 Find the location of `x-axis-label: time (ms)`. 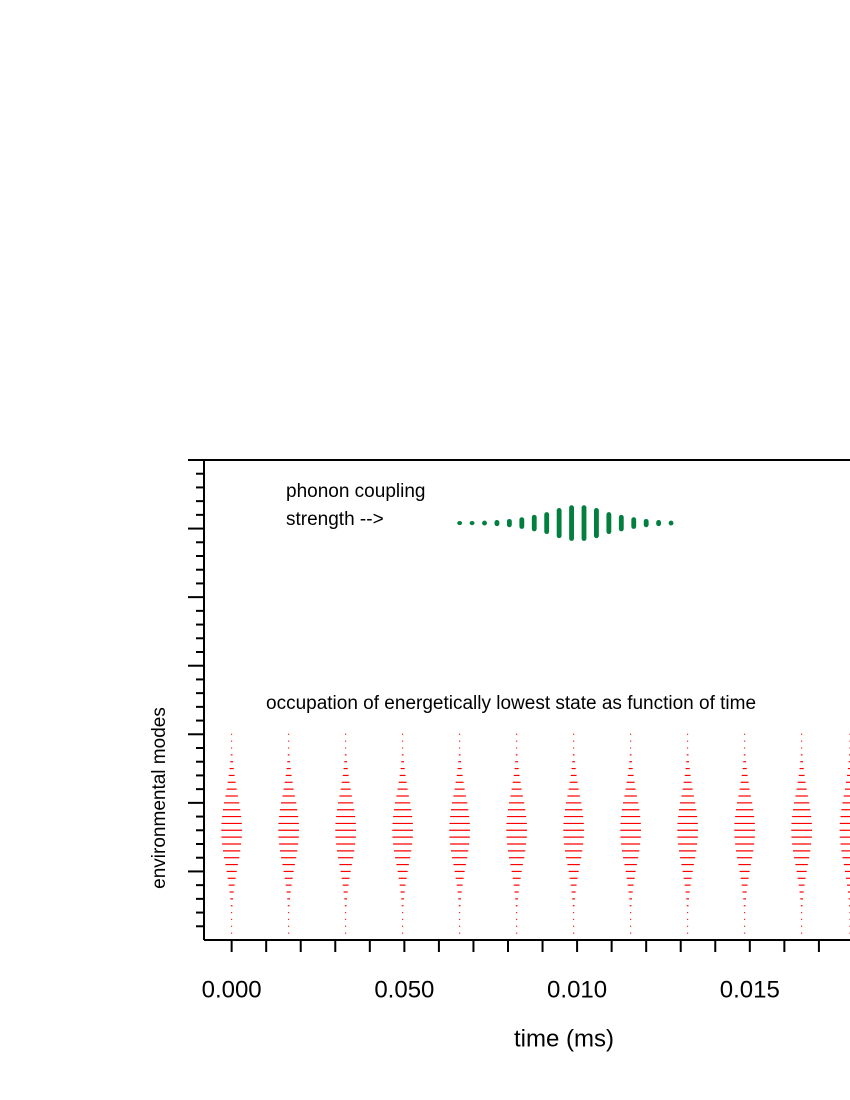

x-axis-label: time (ms) is located at coordinates (564, 1038).